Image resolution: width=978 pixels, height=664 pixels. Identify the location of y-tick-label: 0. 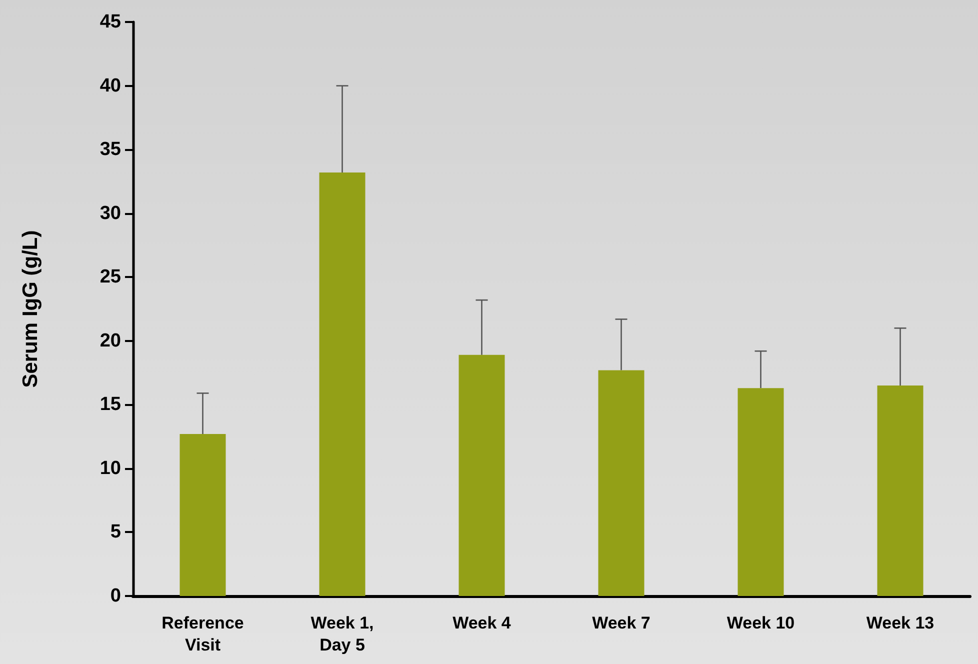
(115, 596).